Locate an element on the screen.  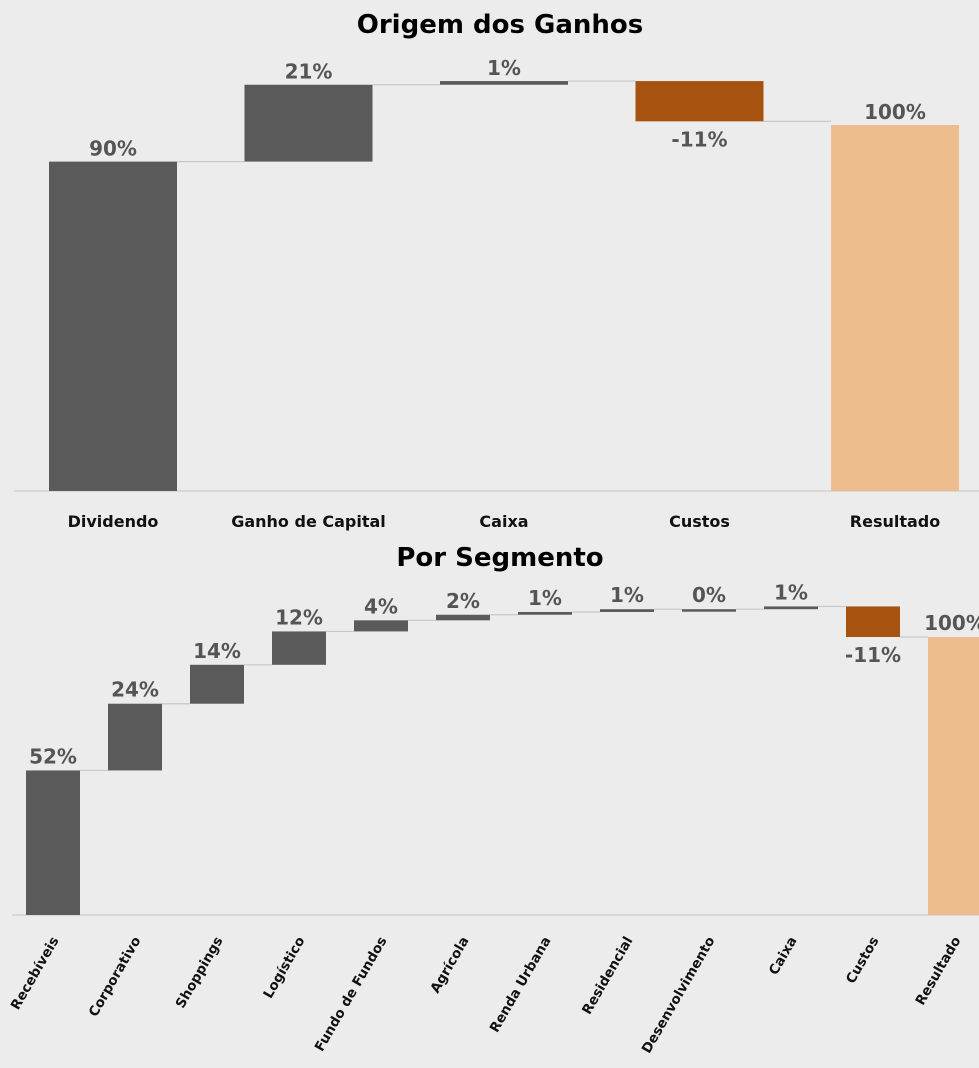
chart-1-title: Origem dos Ganhos is located at coordinates (500, 25).